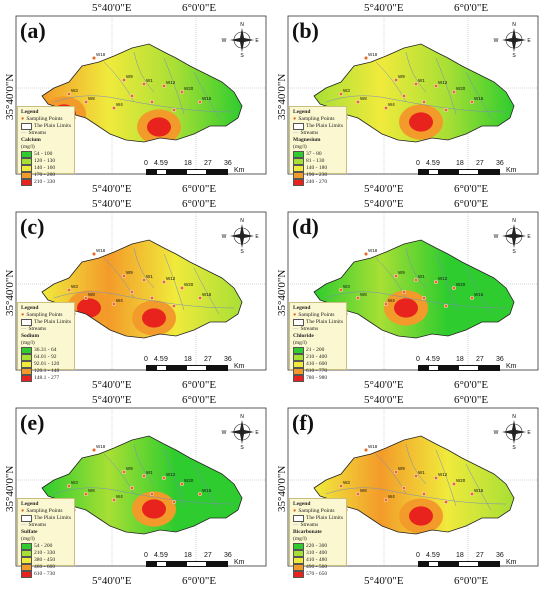  Describe the element at coordinates (166, 359) in the screenshot. I see `scale-tick: 9` at that location.